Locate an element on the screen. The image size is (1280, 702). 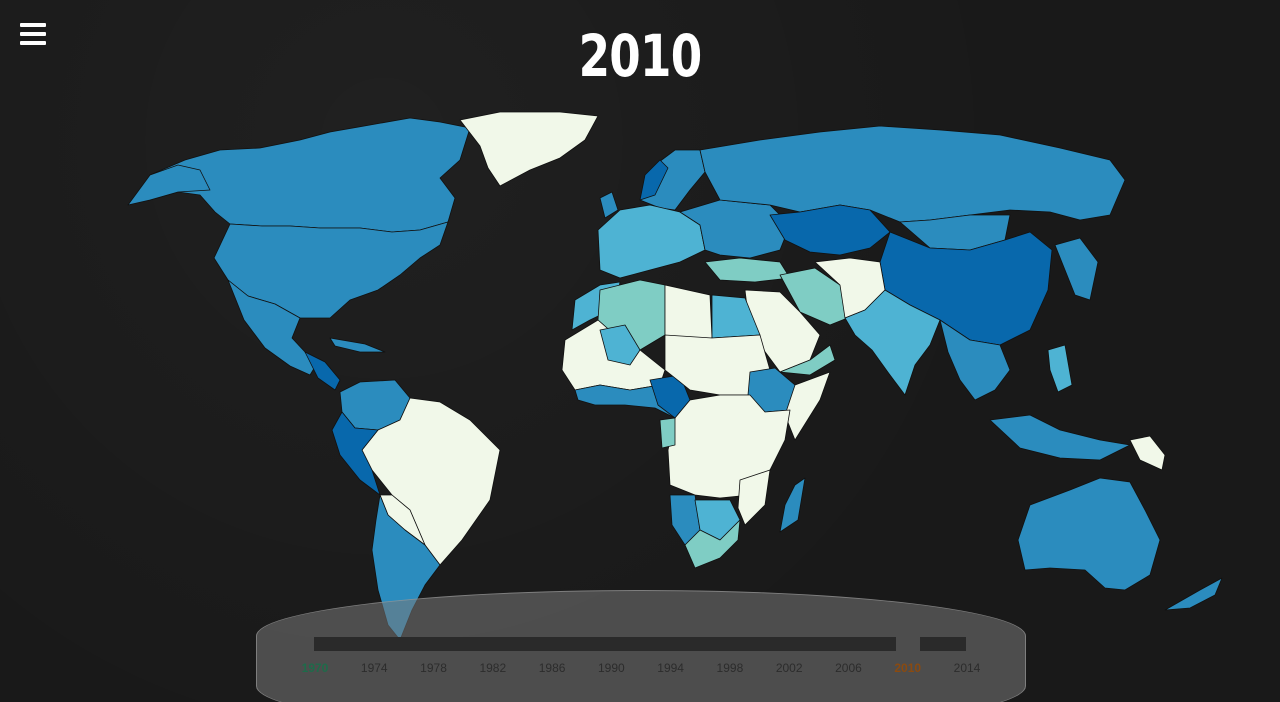
country-southeast-asia is located at coordinates (975, 360).